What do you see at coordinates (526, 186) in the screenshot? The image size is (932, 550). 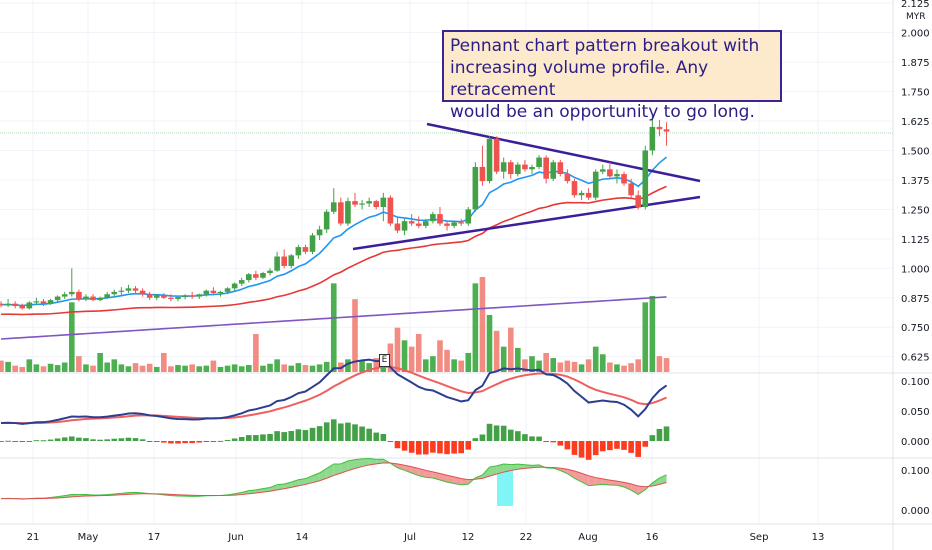 I see `pennant-trendlines` at bounding box center [526, 186].